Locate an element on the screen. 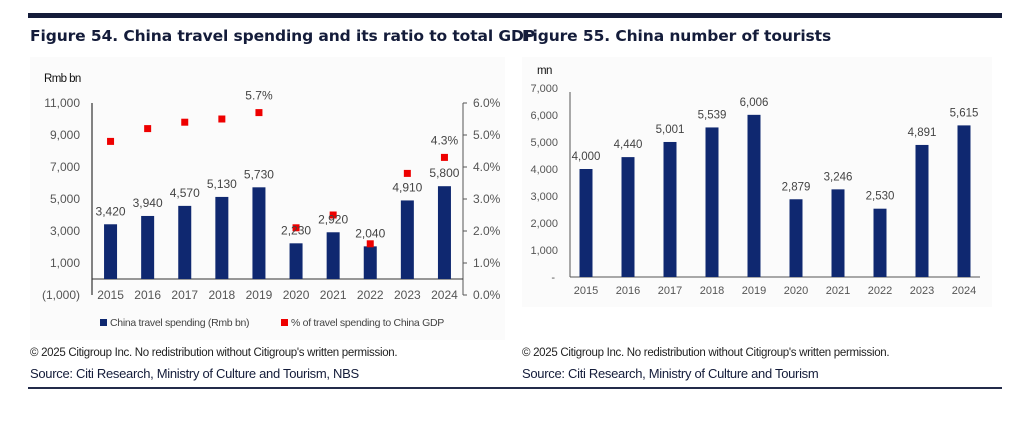  bar-data-label: 3,246 is located at coordinates (838, 177).